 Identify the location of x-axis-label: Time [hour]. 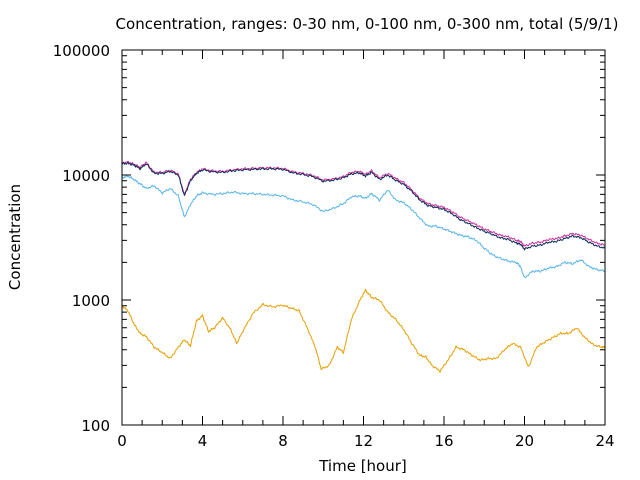
(362, 466).